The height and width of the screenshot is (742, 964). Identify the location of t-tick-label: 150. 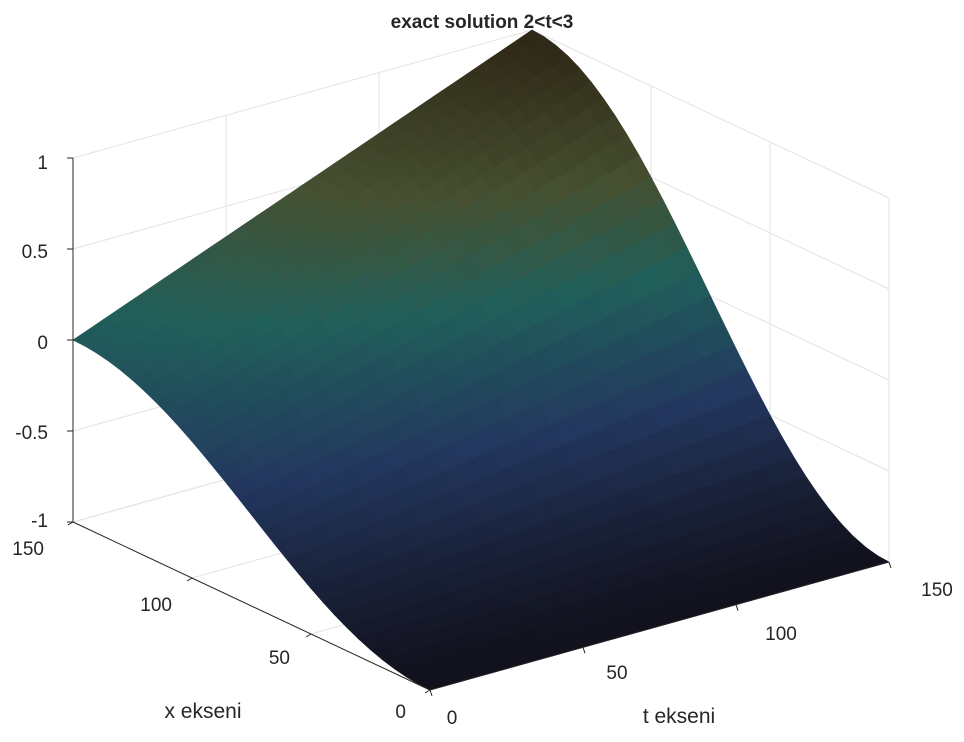
(937, 590).